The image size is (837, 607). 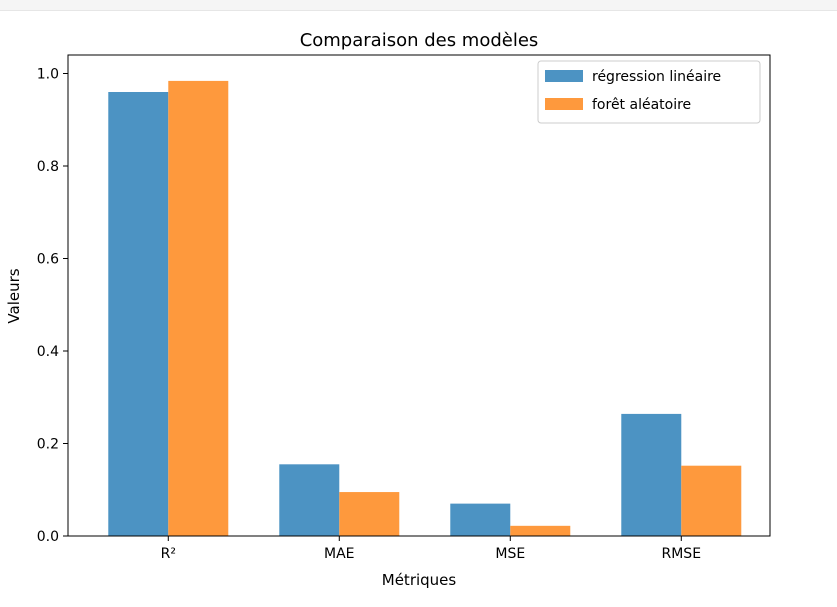 What do you see at coordinates (48, 260) in the screenshot?
I see `y-tick-label: 0.6` at bounding box center [48, 260].